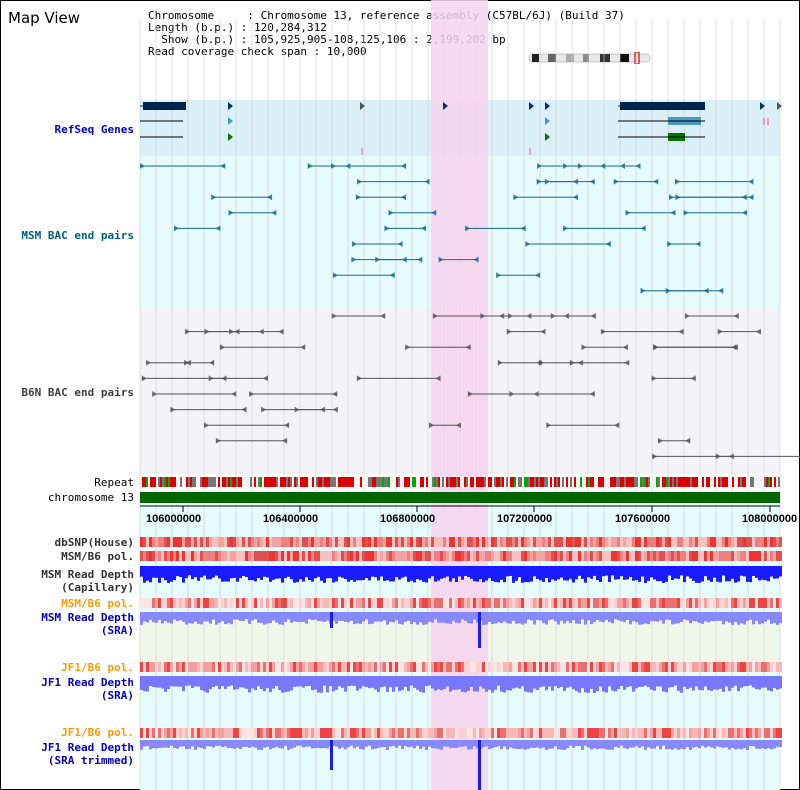  I want to click on label-msm-bac: MSM BAC end pairs, so click(77, 235).